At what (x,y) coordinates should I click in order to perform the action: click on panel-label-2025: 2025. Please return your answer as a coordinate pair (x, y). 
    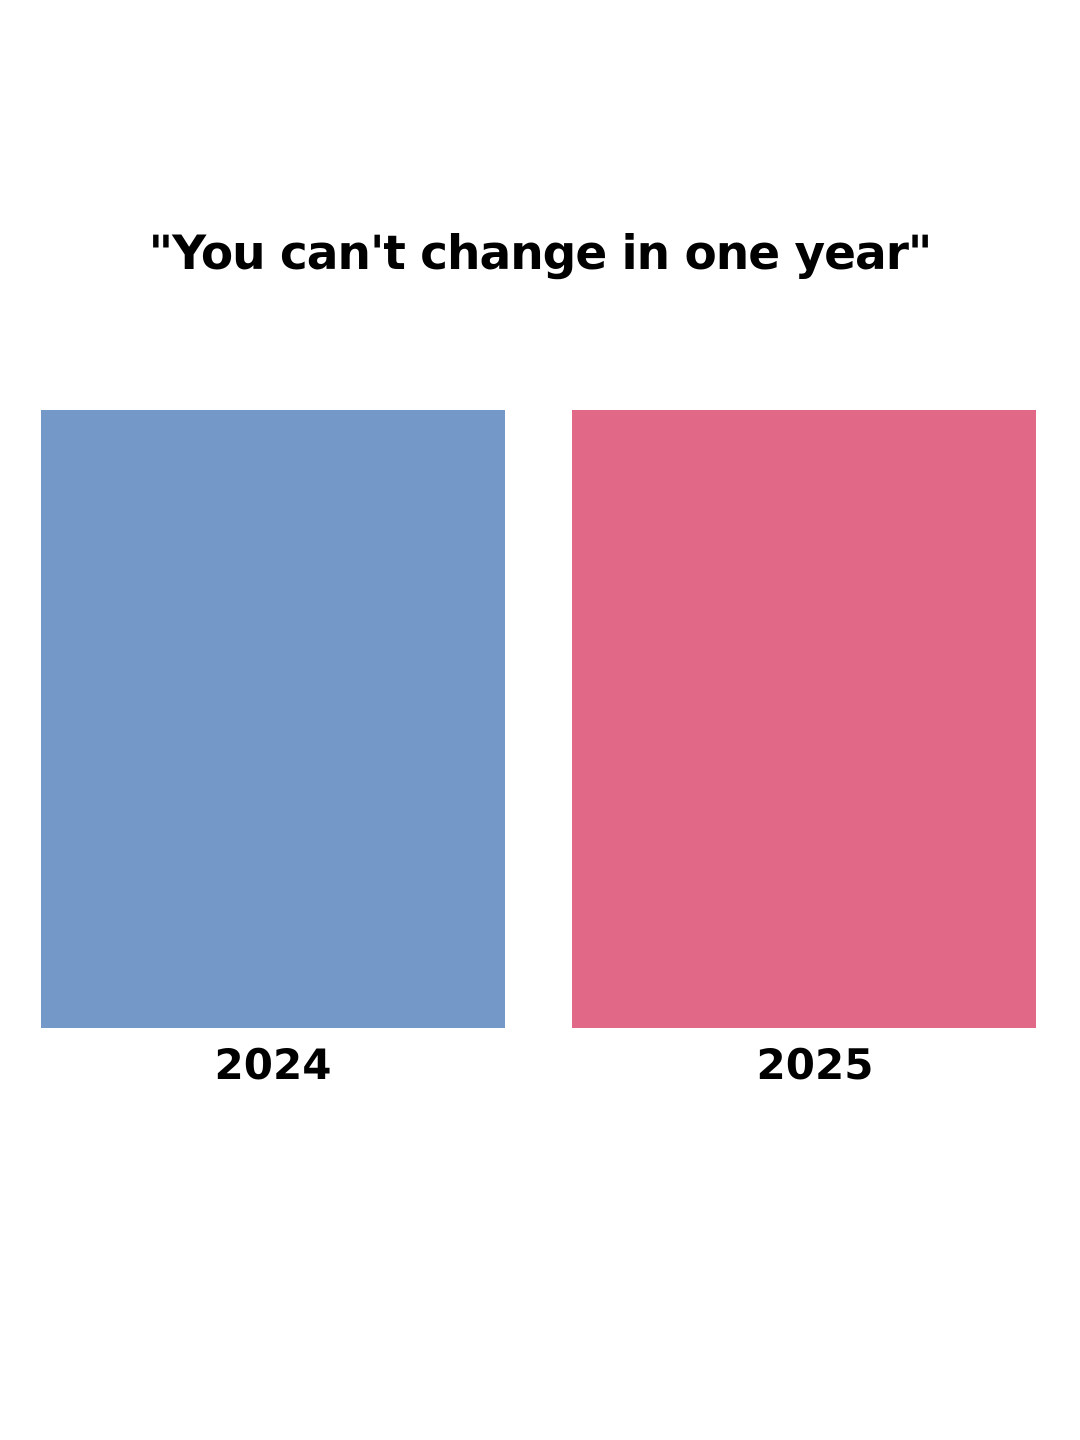
    Looking at the image, I should click on (815, 1064).